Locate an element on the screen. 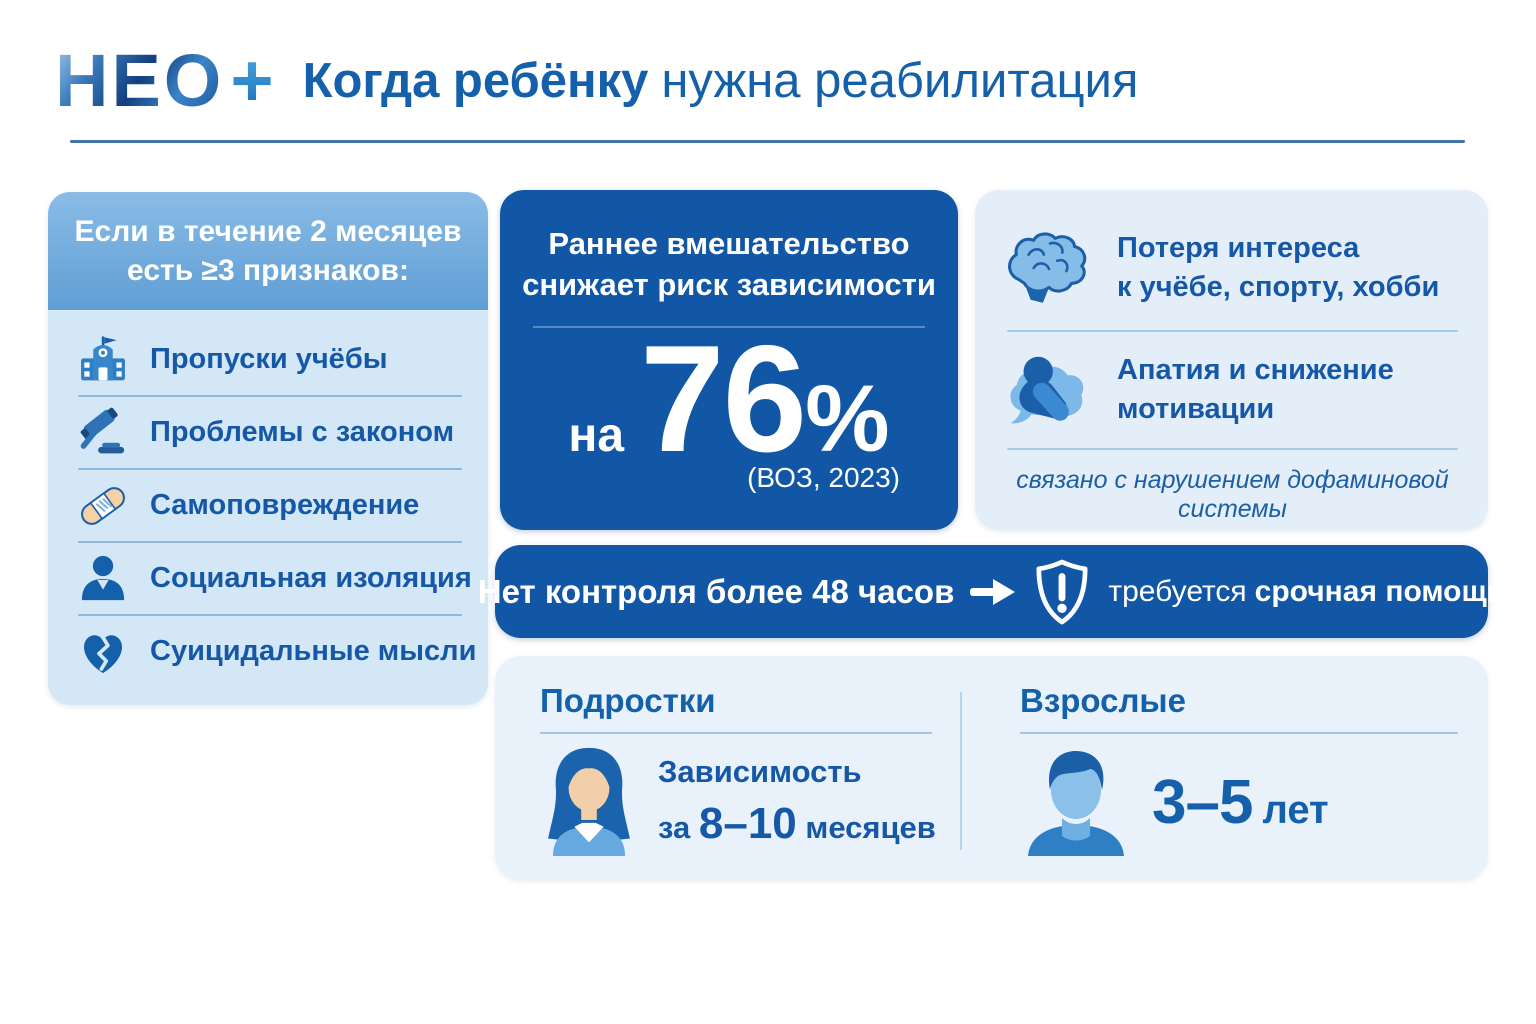 The height and width of the screenshot is (1024, 1536). adults-suffix: лет is located at coordinates (1295, 810).